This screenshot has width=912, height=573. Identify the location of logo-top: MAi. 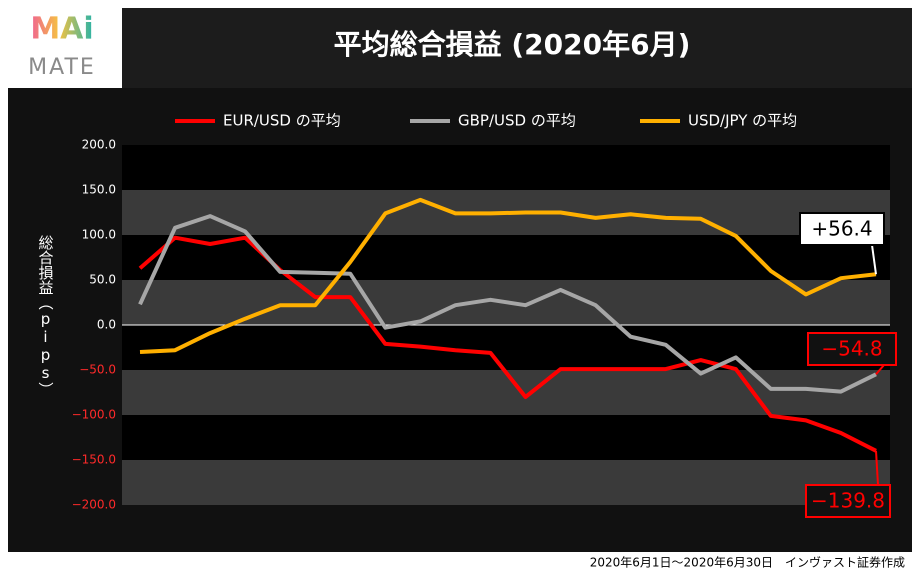
(61, 29).